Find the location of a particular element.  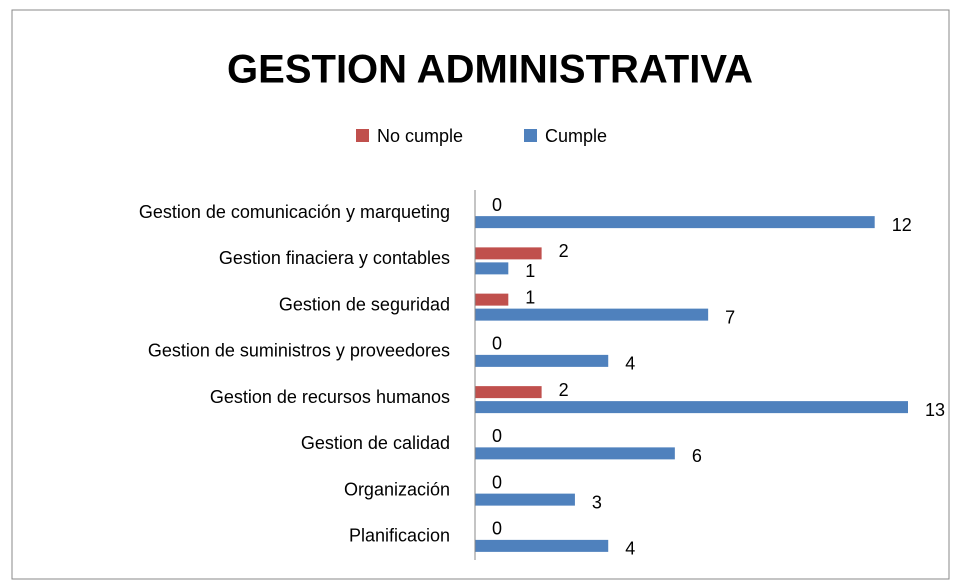

data-label: 7 is located at coordinates (730, 317).